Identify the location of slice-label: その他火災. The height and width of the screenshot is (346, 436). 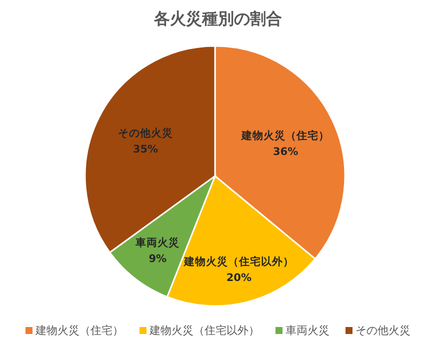
(145, 133).